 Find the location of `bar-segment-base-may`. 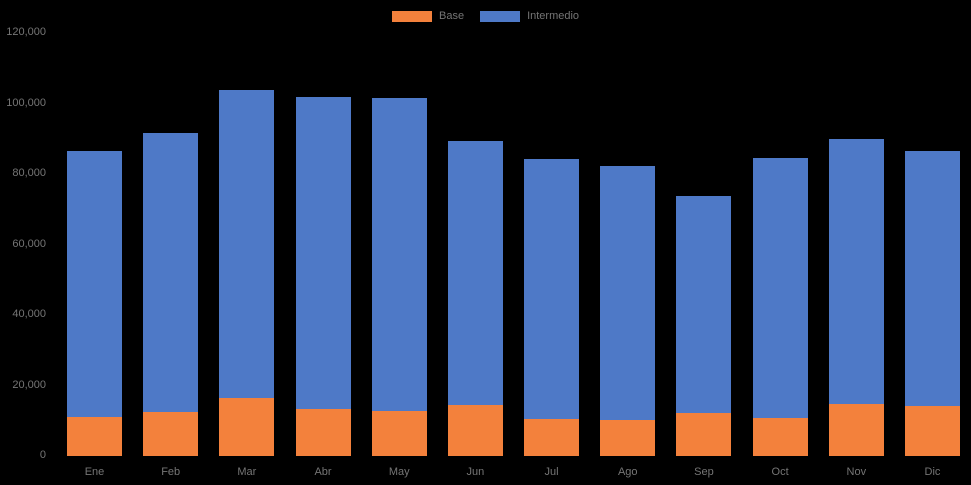

bar-segment-base-may is located at coordinates (399, 433).